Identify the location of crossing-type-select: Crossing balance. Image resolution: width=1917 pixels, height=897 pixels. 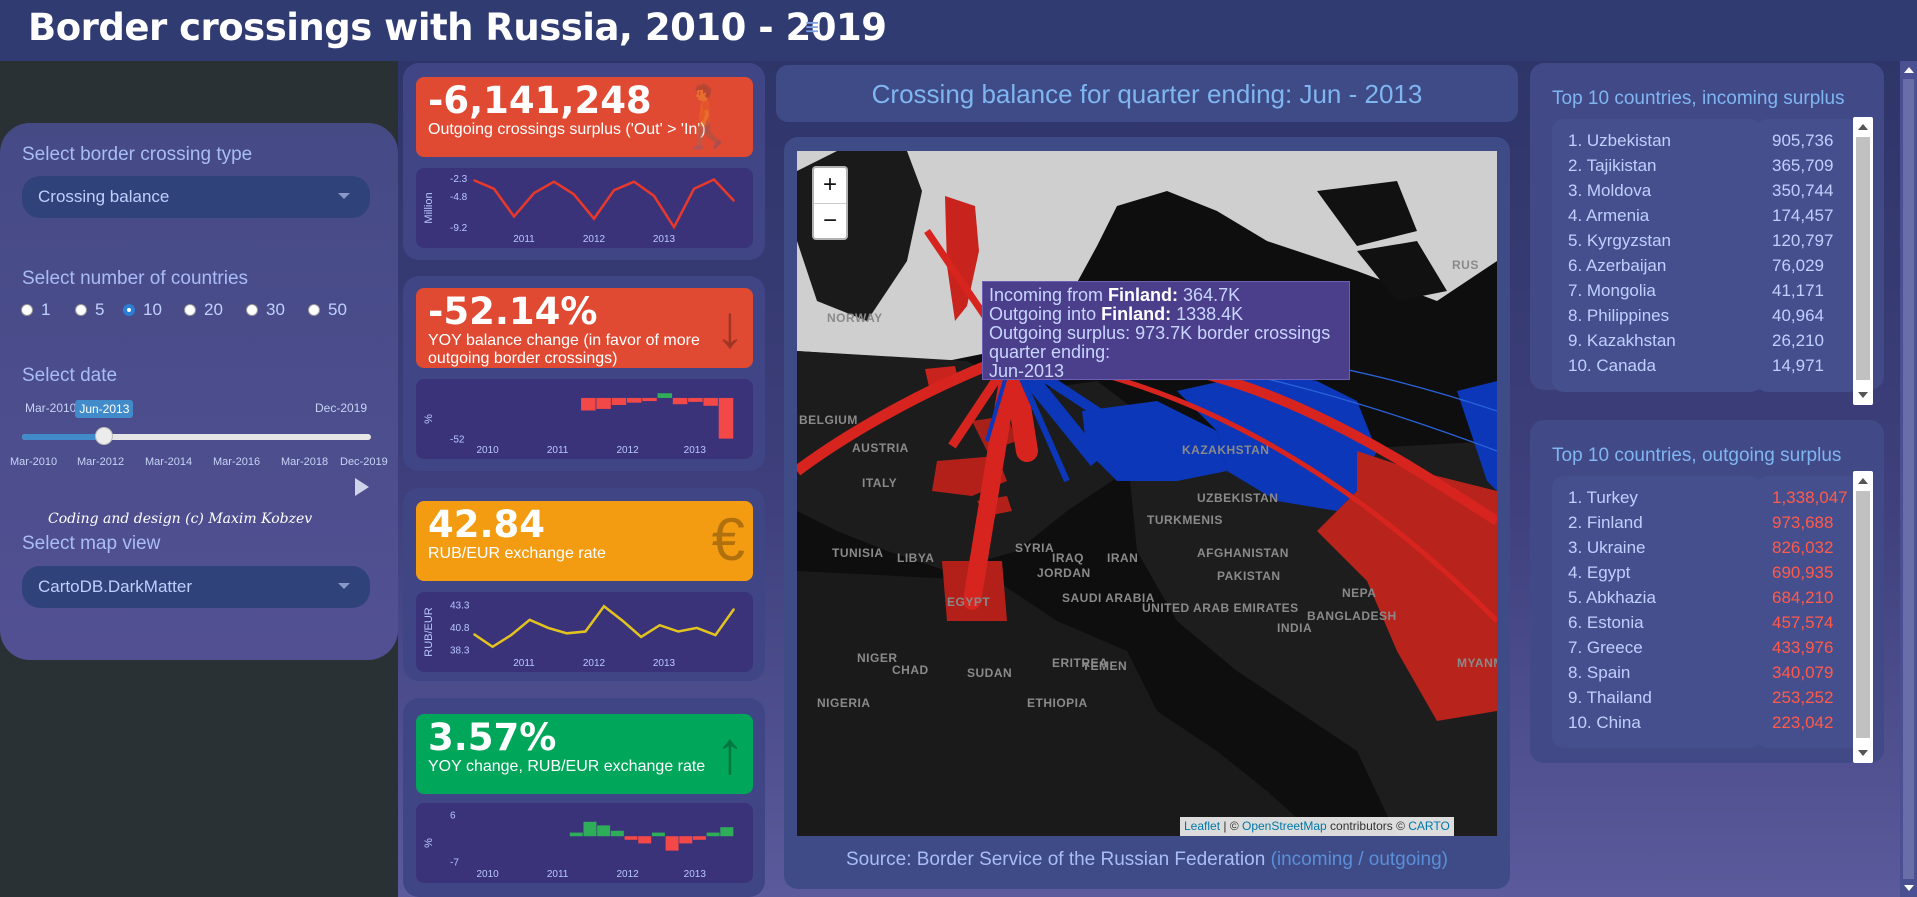
(196, 197).